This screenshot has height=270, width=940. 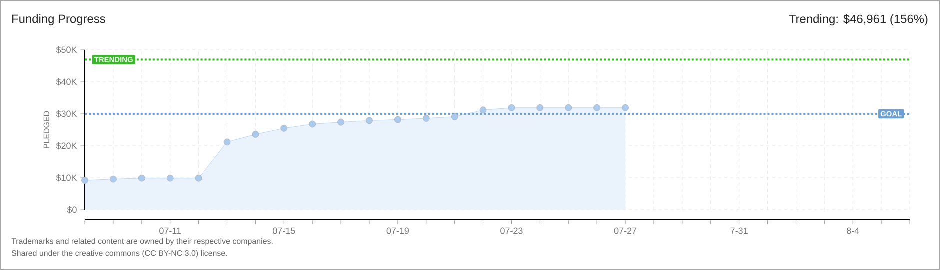 I want to click on x-tick-label: 07-11, so click(x=171, y=231).